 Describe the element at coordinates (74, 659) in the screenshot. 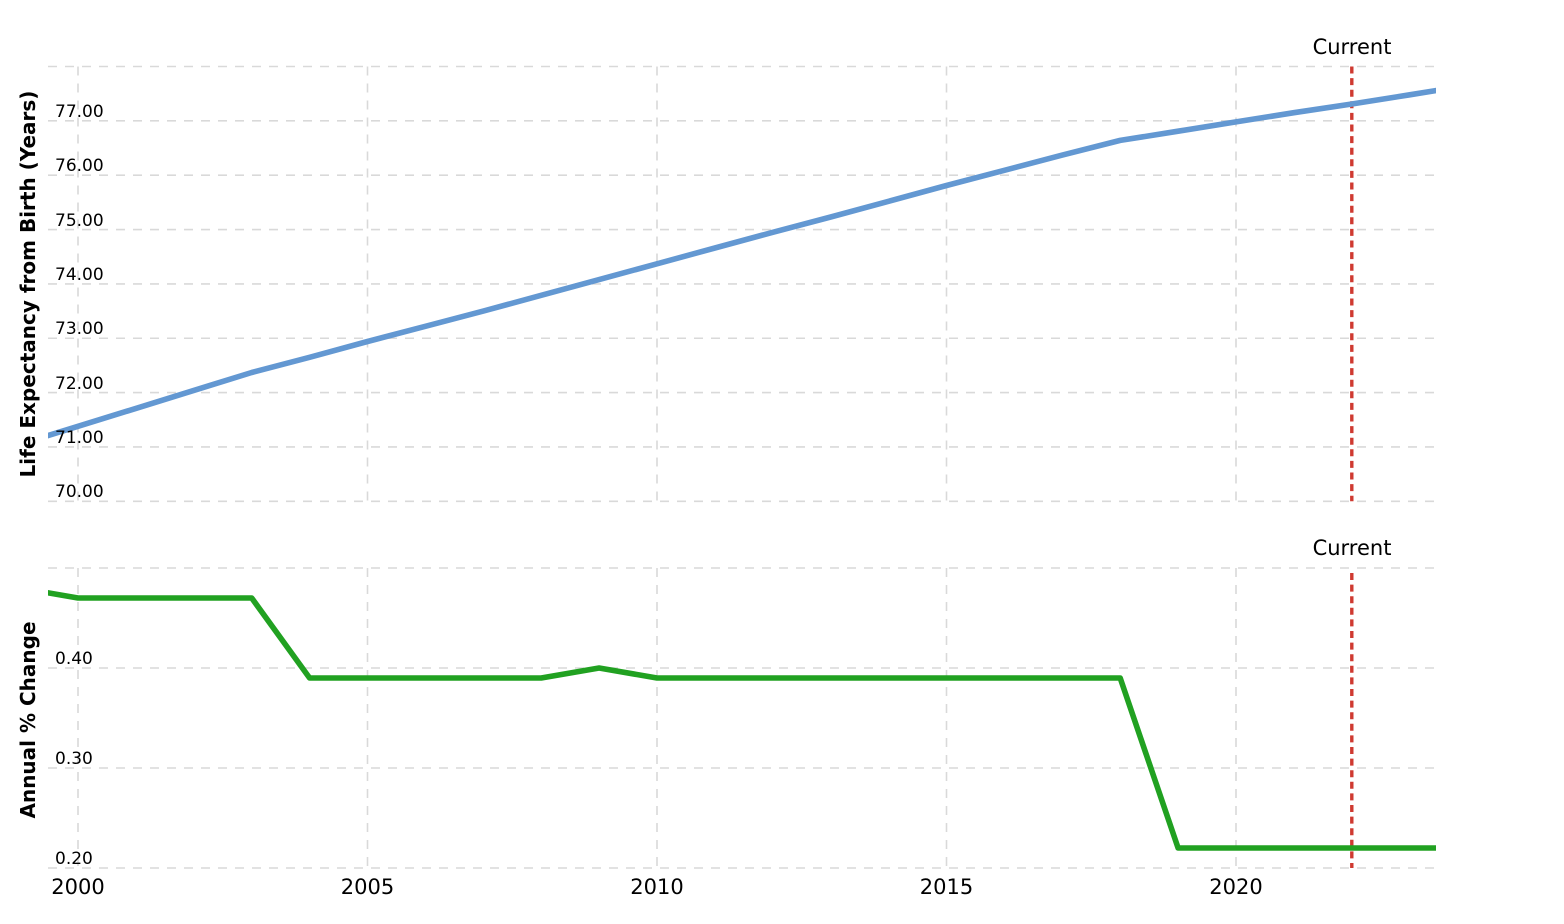

I see `y-tick-label: 0.40` at that location.